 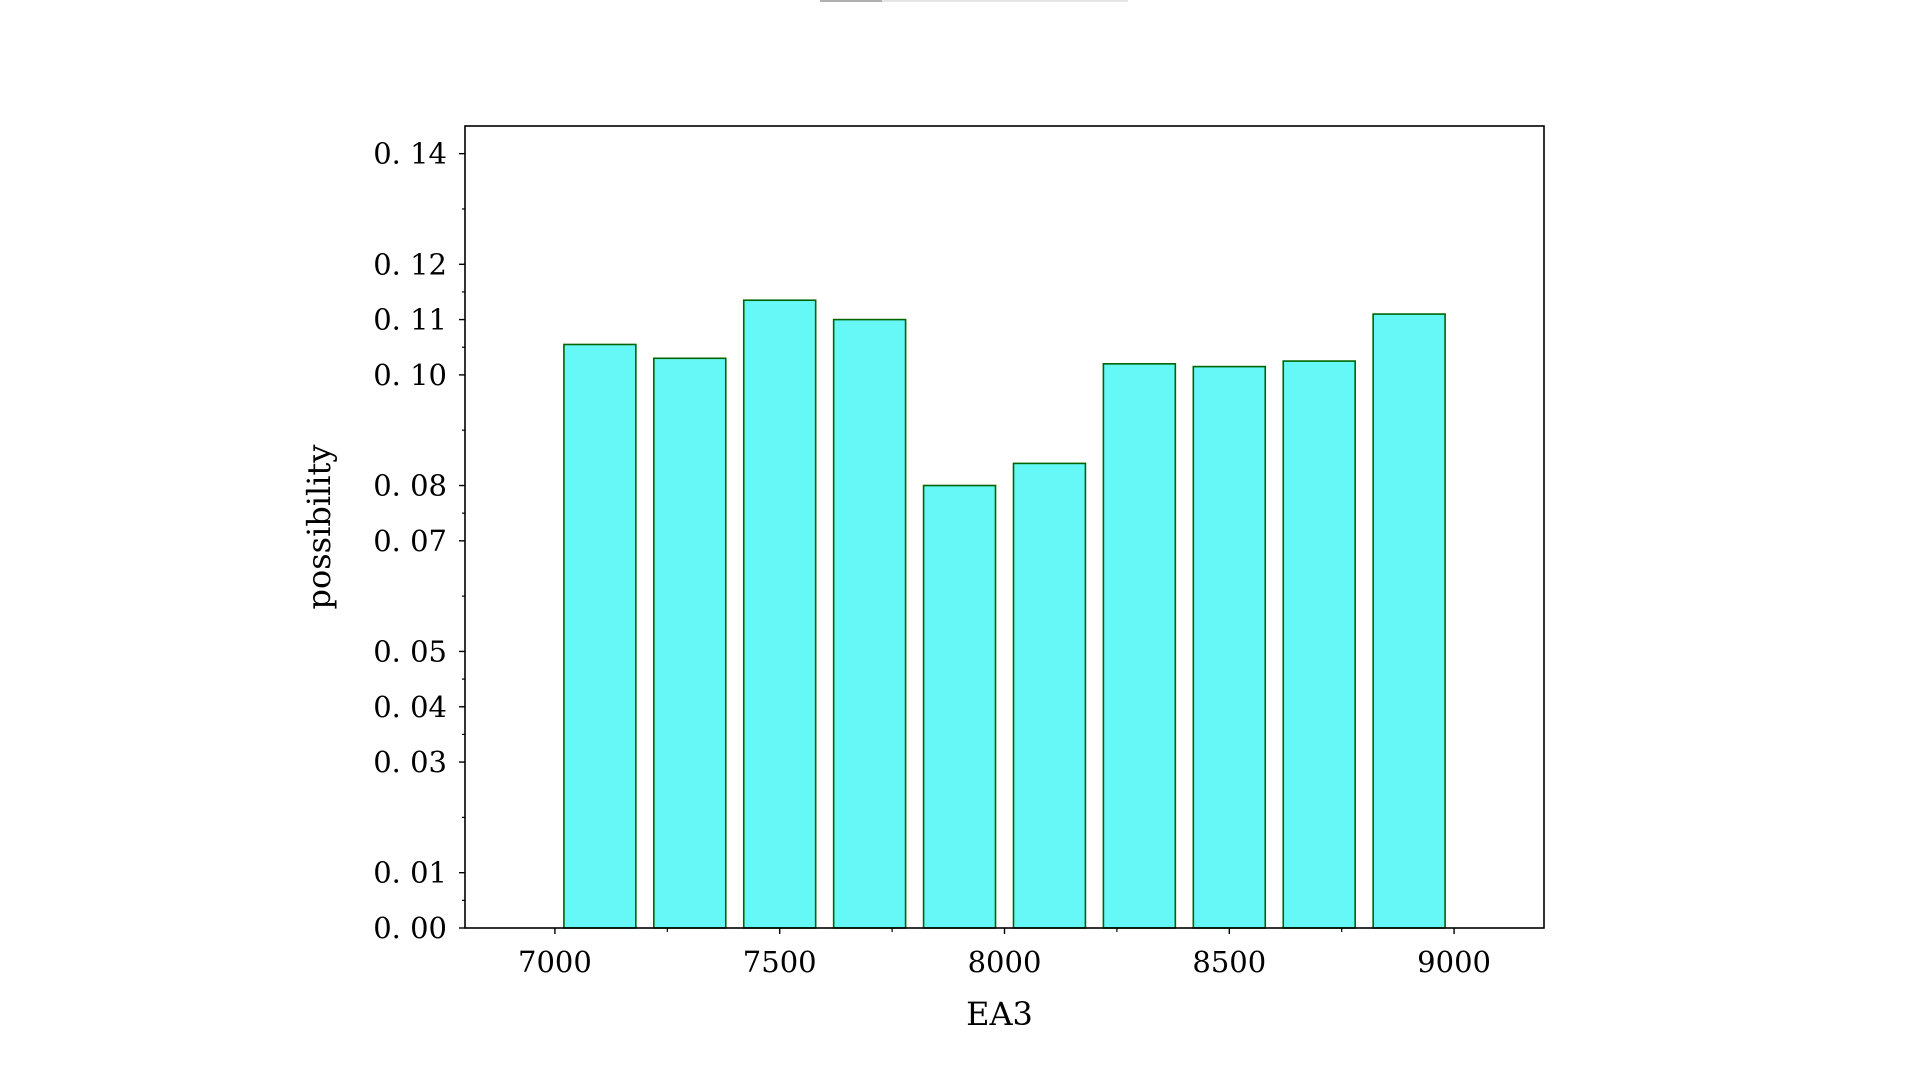 I want to click on x-tick-label: 8000, so click(x=1005, y=962).